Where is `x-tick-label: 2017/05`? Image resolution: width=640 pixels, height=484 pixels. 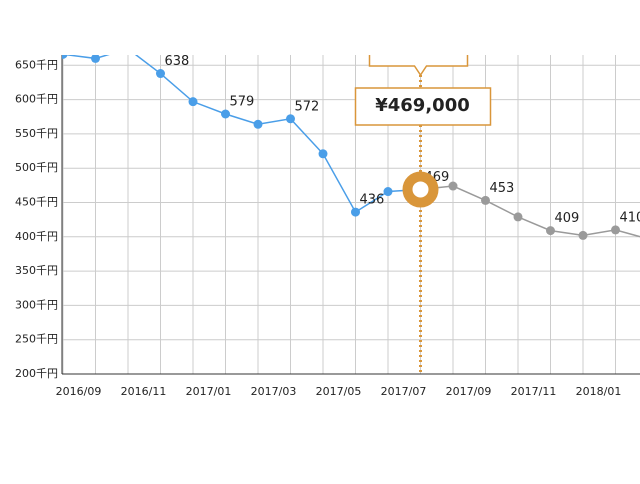
x-tick-label: 2017/05 is located at coordinates (339, 391).